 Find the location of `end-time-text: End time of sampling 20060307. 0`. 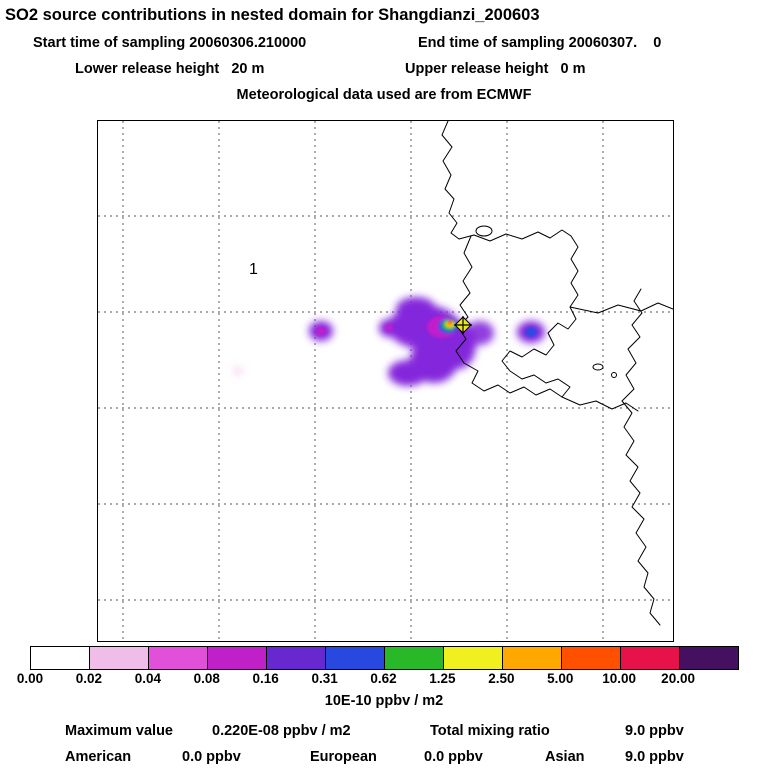

end-time-text: End time of sampling 20060307. 0 is located at coordinates (540, 43).